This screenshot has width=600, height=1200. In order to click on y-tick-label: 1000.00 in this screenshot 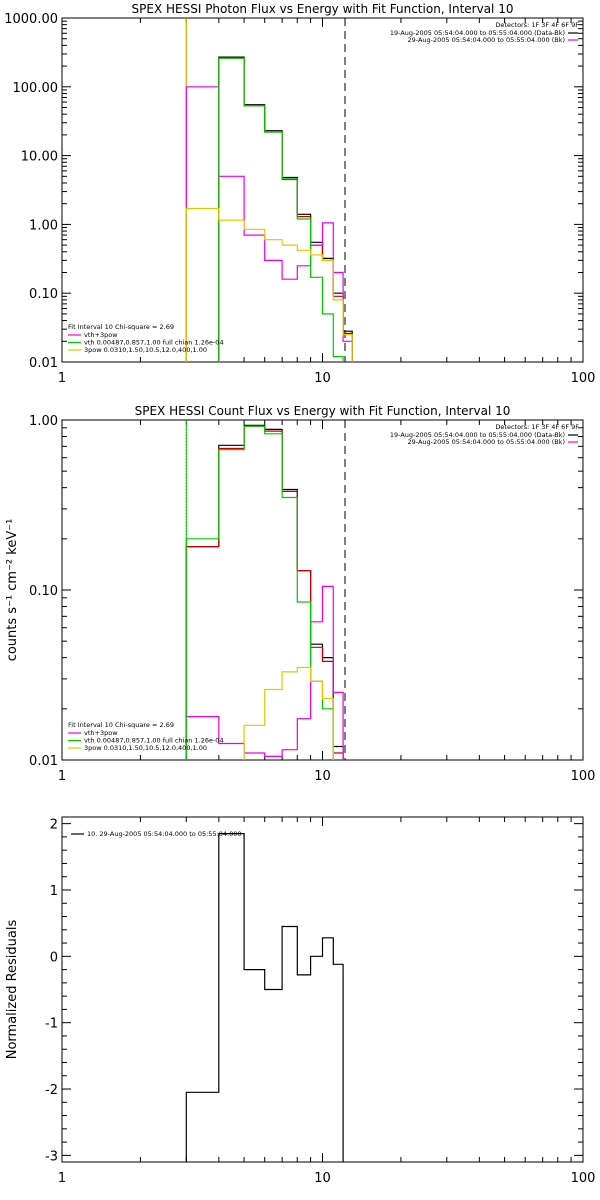, I will do `click(31, 19)`.